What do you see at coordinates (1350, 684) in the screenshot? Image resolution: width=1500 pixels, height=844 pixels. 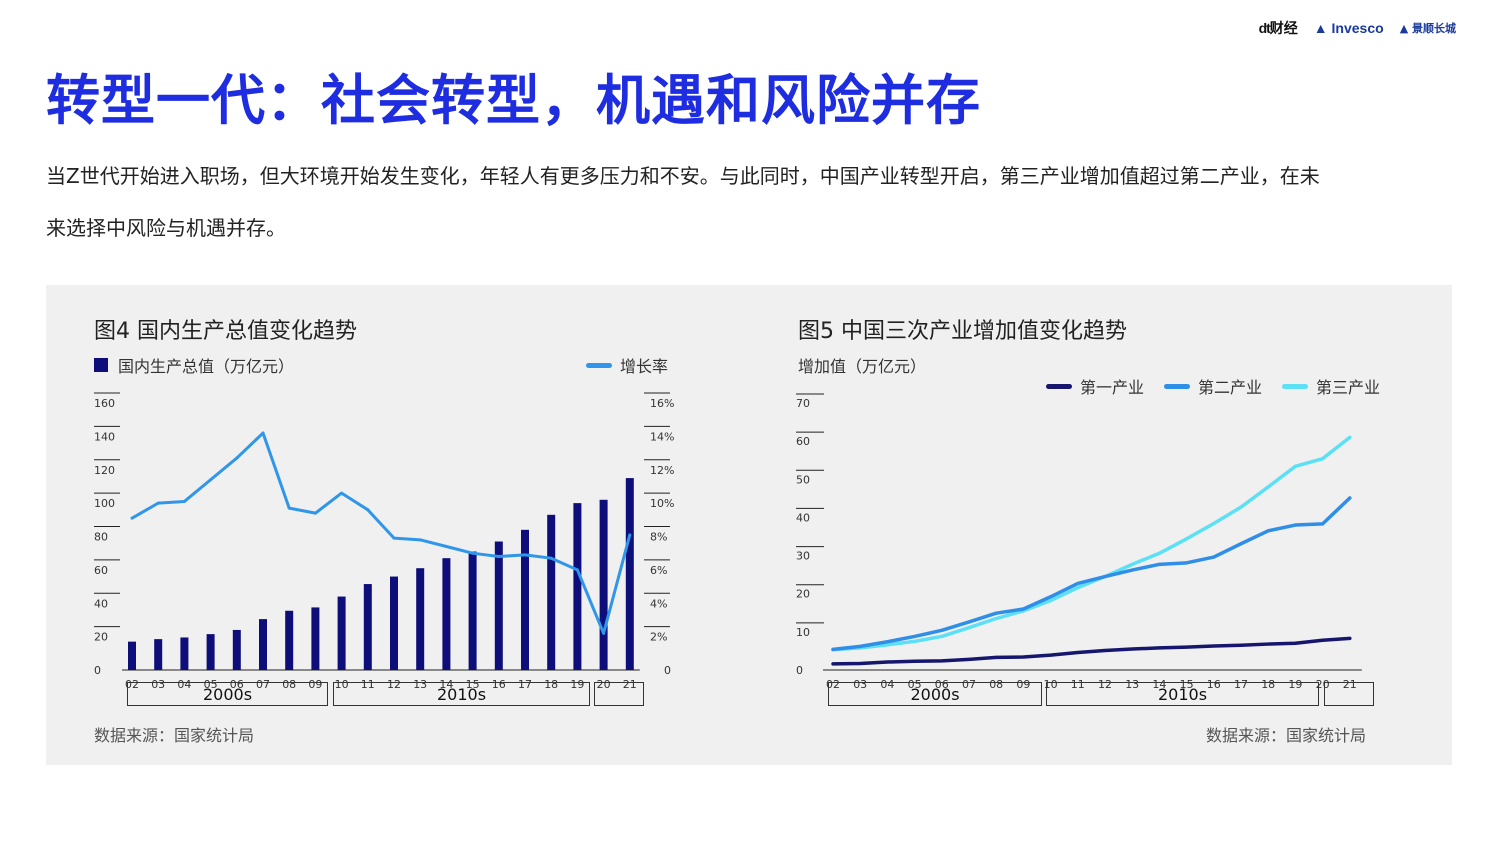 I see `industry-x-tick-label: 21` at bounding box center [1350, 684].